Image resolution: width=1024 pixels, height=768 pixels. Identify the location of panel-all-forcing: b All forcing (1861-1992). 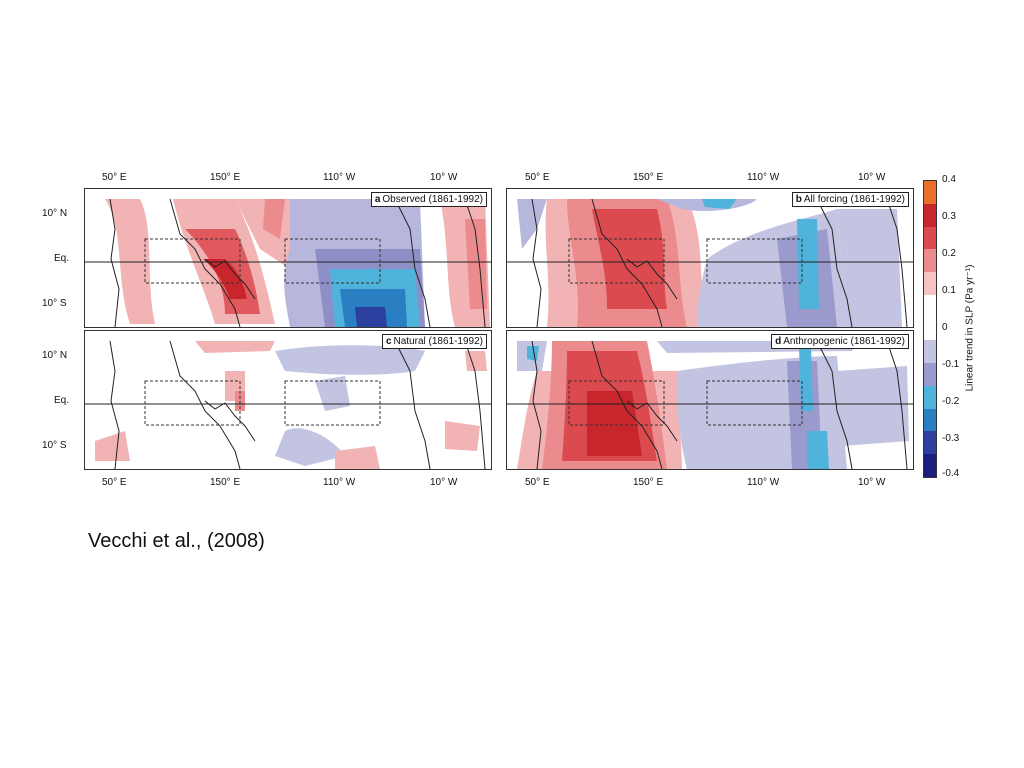
(710, 258).